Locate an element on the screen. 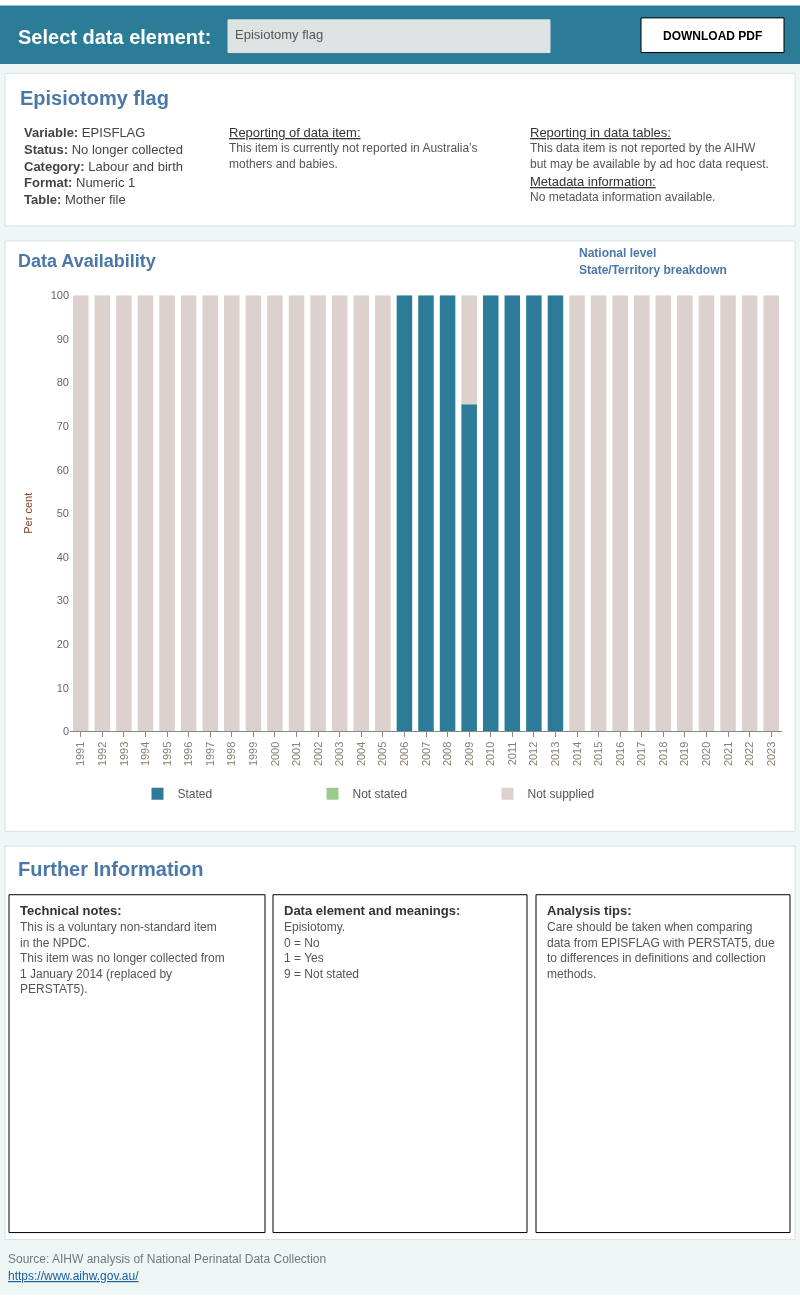  text: This data item is not reported by the AIHW but may be available by ad hoc data request. is located at coordinates (649, 156).